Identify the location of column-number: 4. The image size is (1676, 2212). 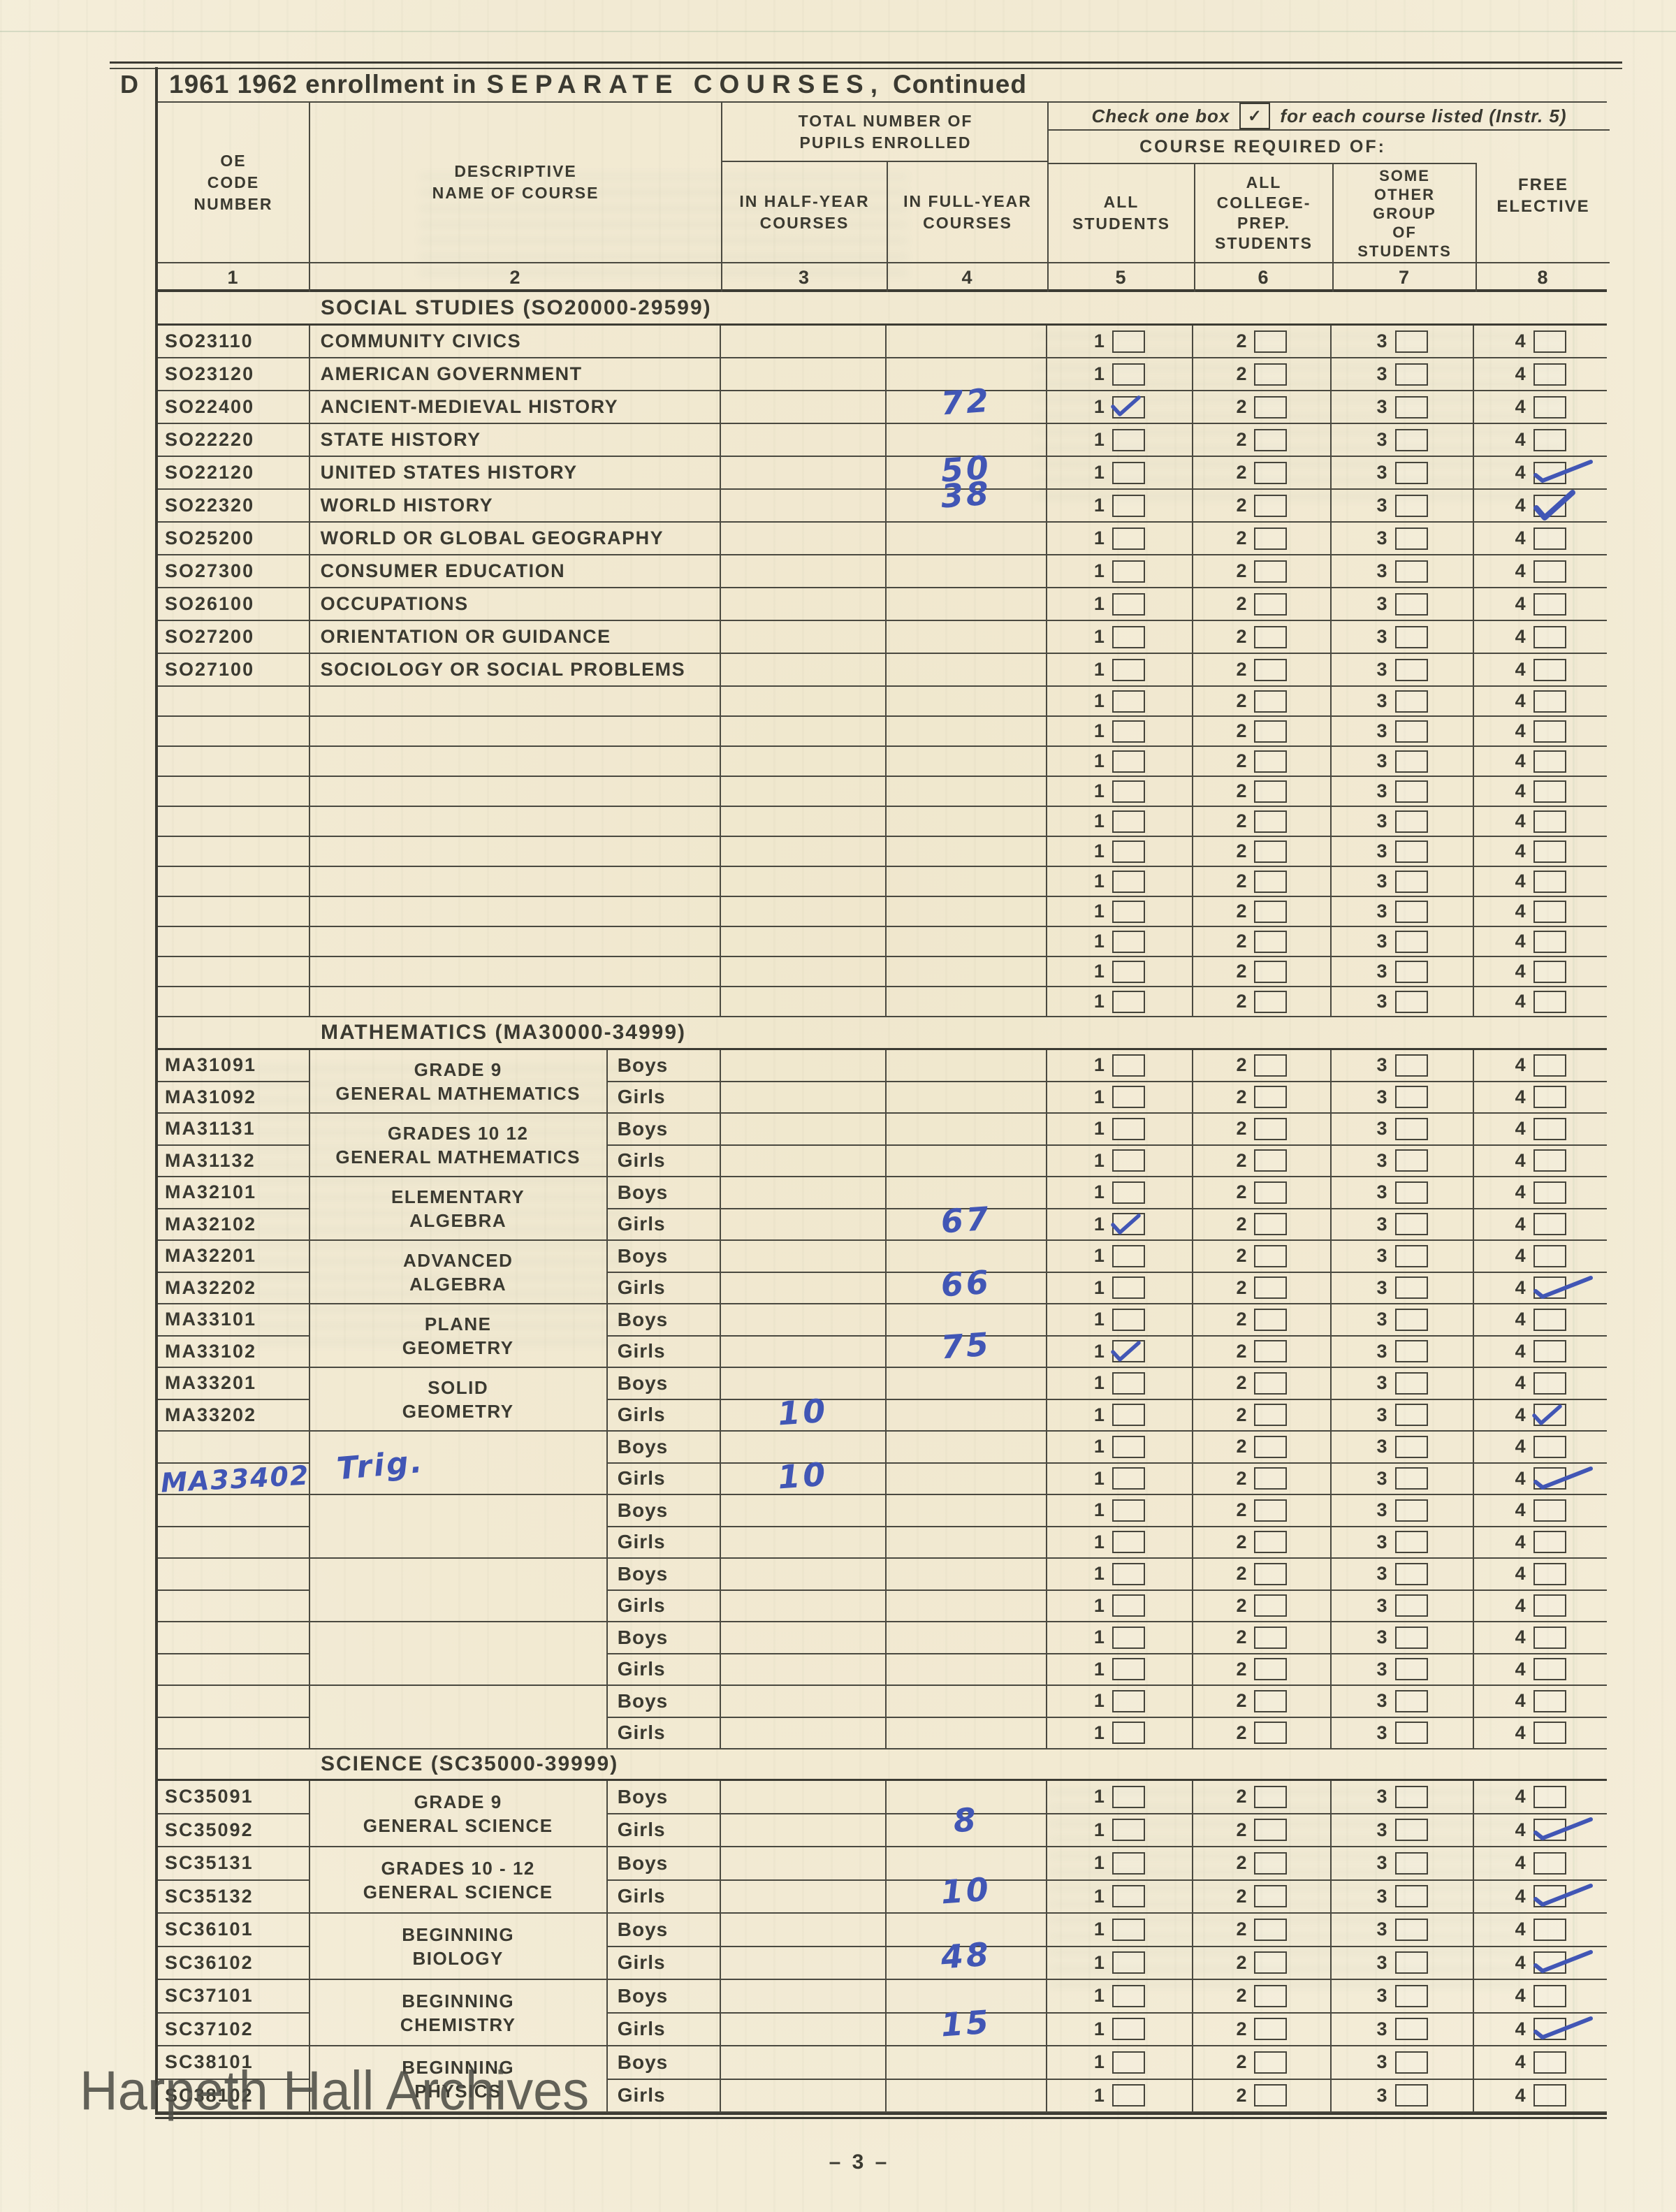
(968, 277).